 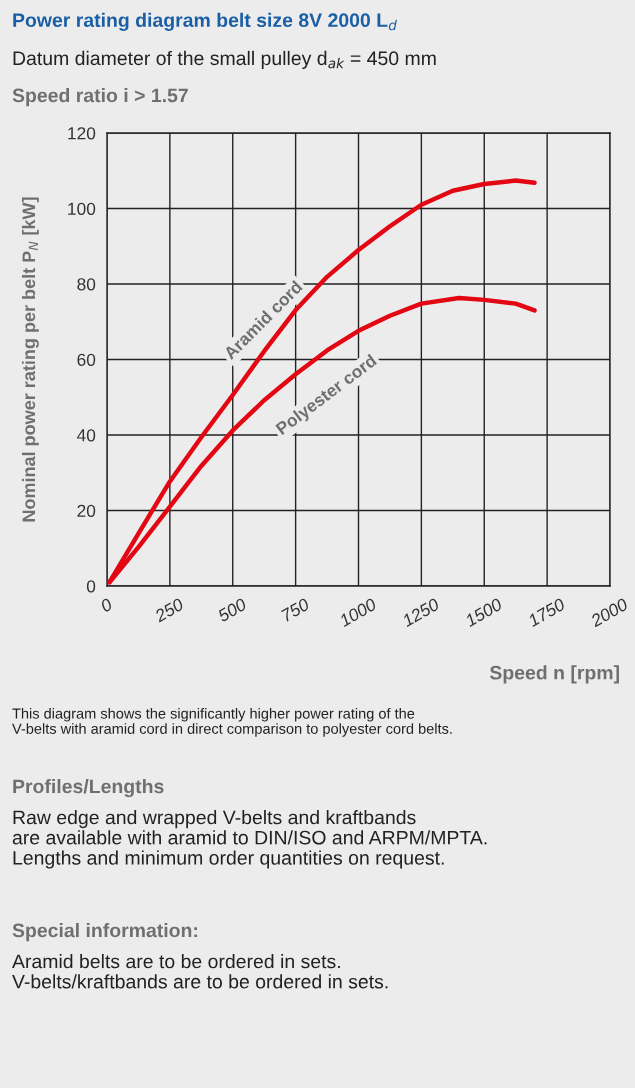 What do you see at coordinates (105, 932) in the screenshot?
I see `text: Special information:` at bounding box center [105, 932].